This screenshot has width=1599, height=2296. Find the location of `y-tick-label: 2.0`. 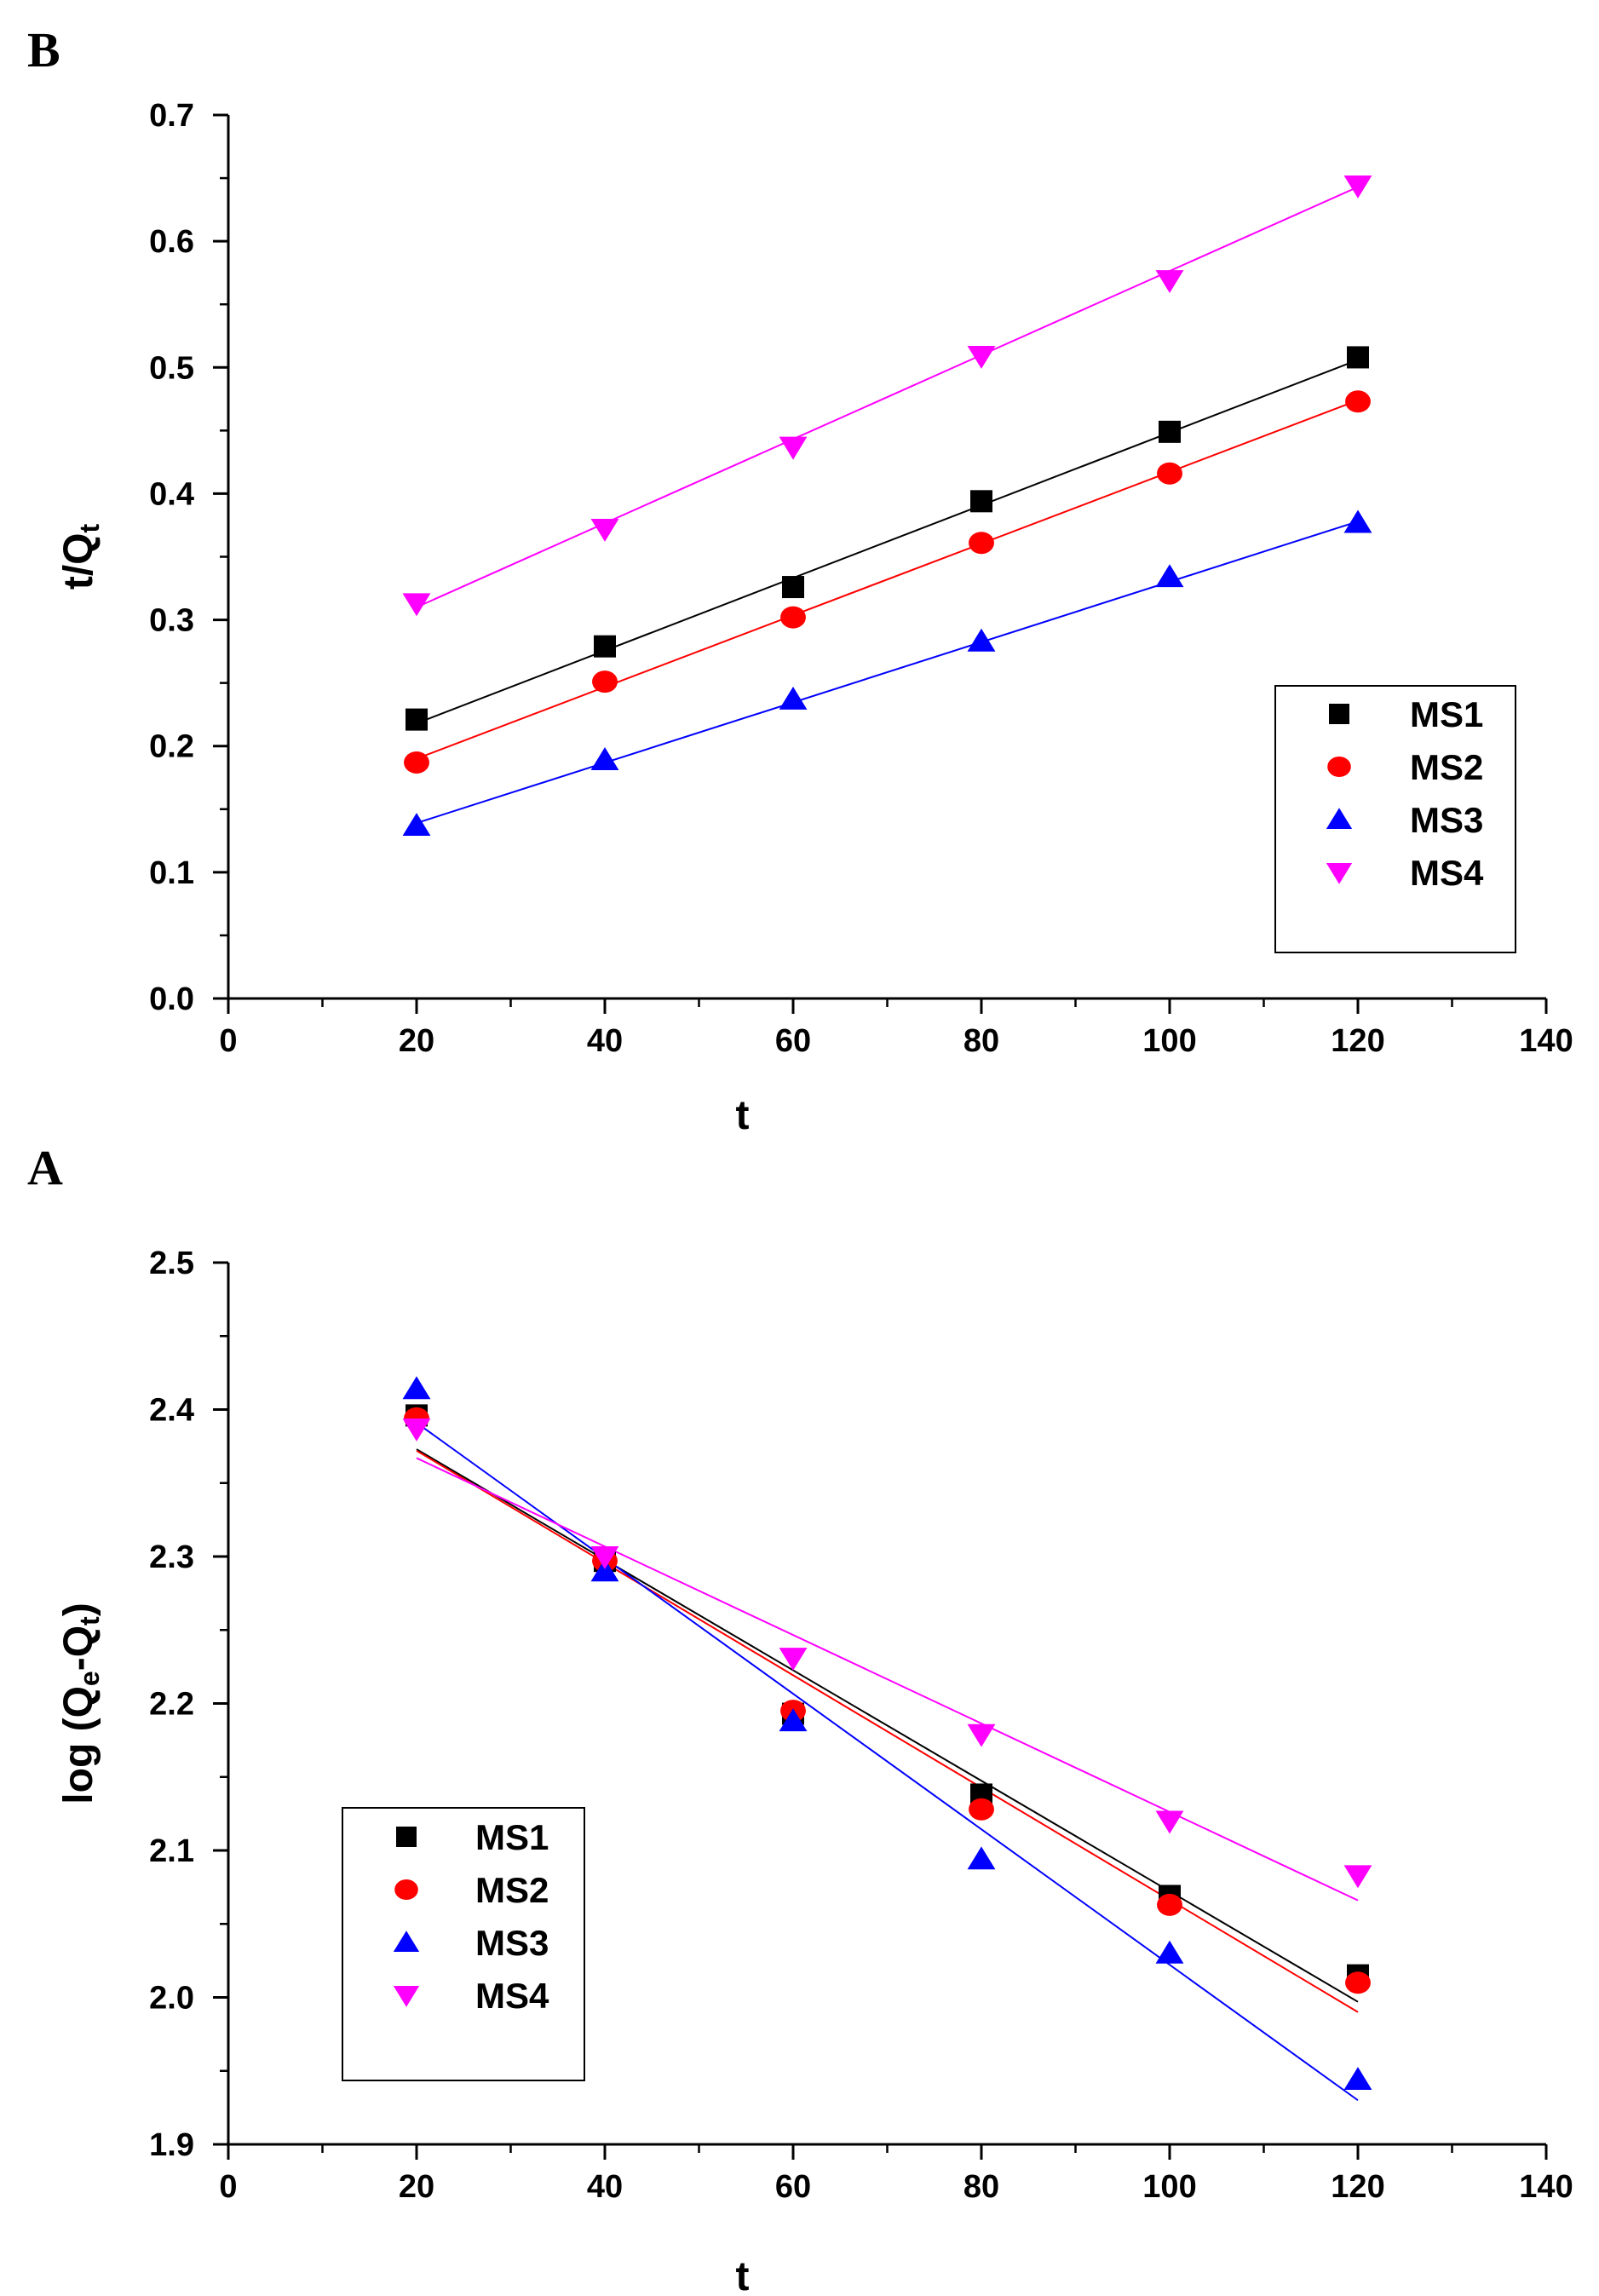

y-tick-label: 2.0 is located at coordinates (172, 1999).